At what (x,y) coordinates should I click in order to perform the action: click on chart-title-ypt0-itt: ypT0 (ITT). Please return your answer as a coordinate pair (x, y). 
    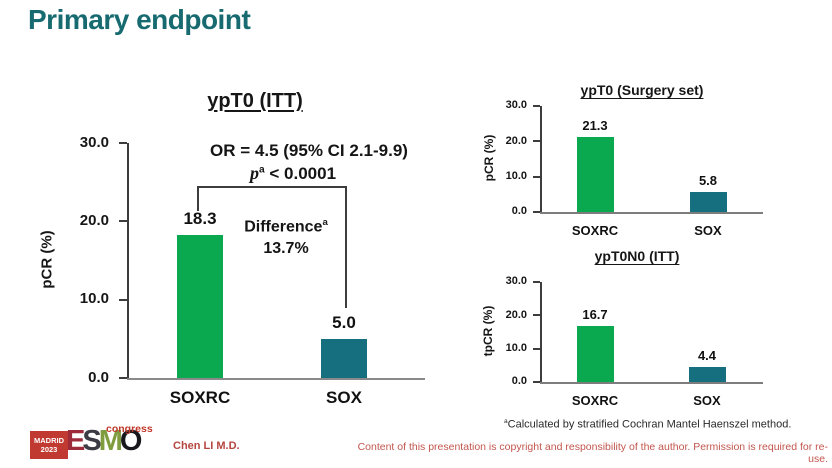
    Looking at the image, I should click on (255, 101).